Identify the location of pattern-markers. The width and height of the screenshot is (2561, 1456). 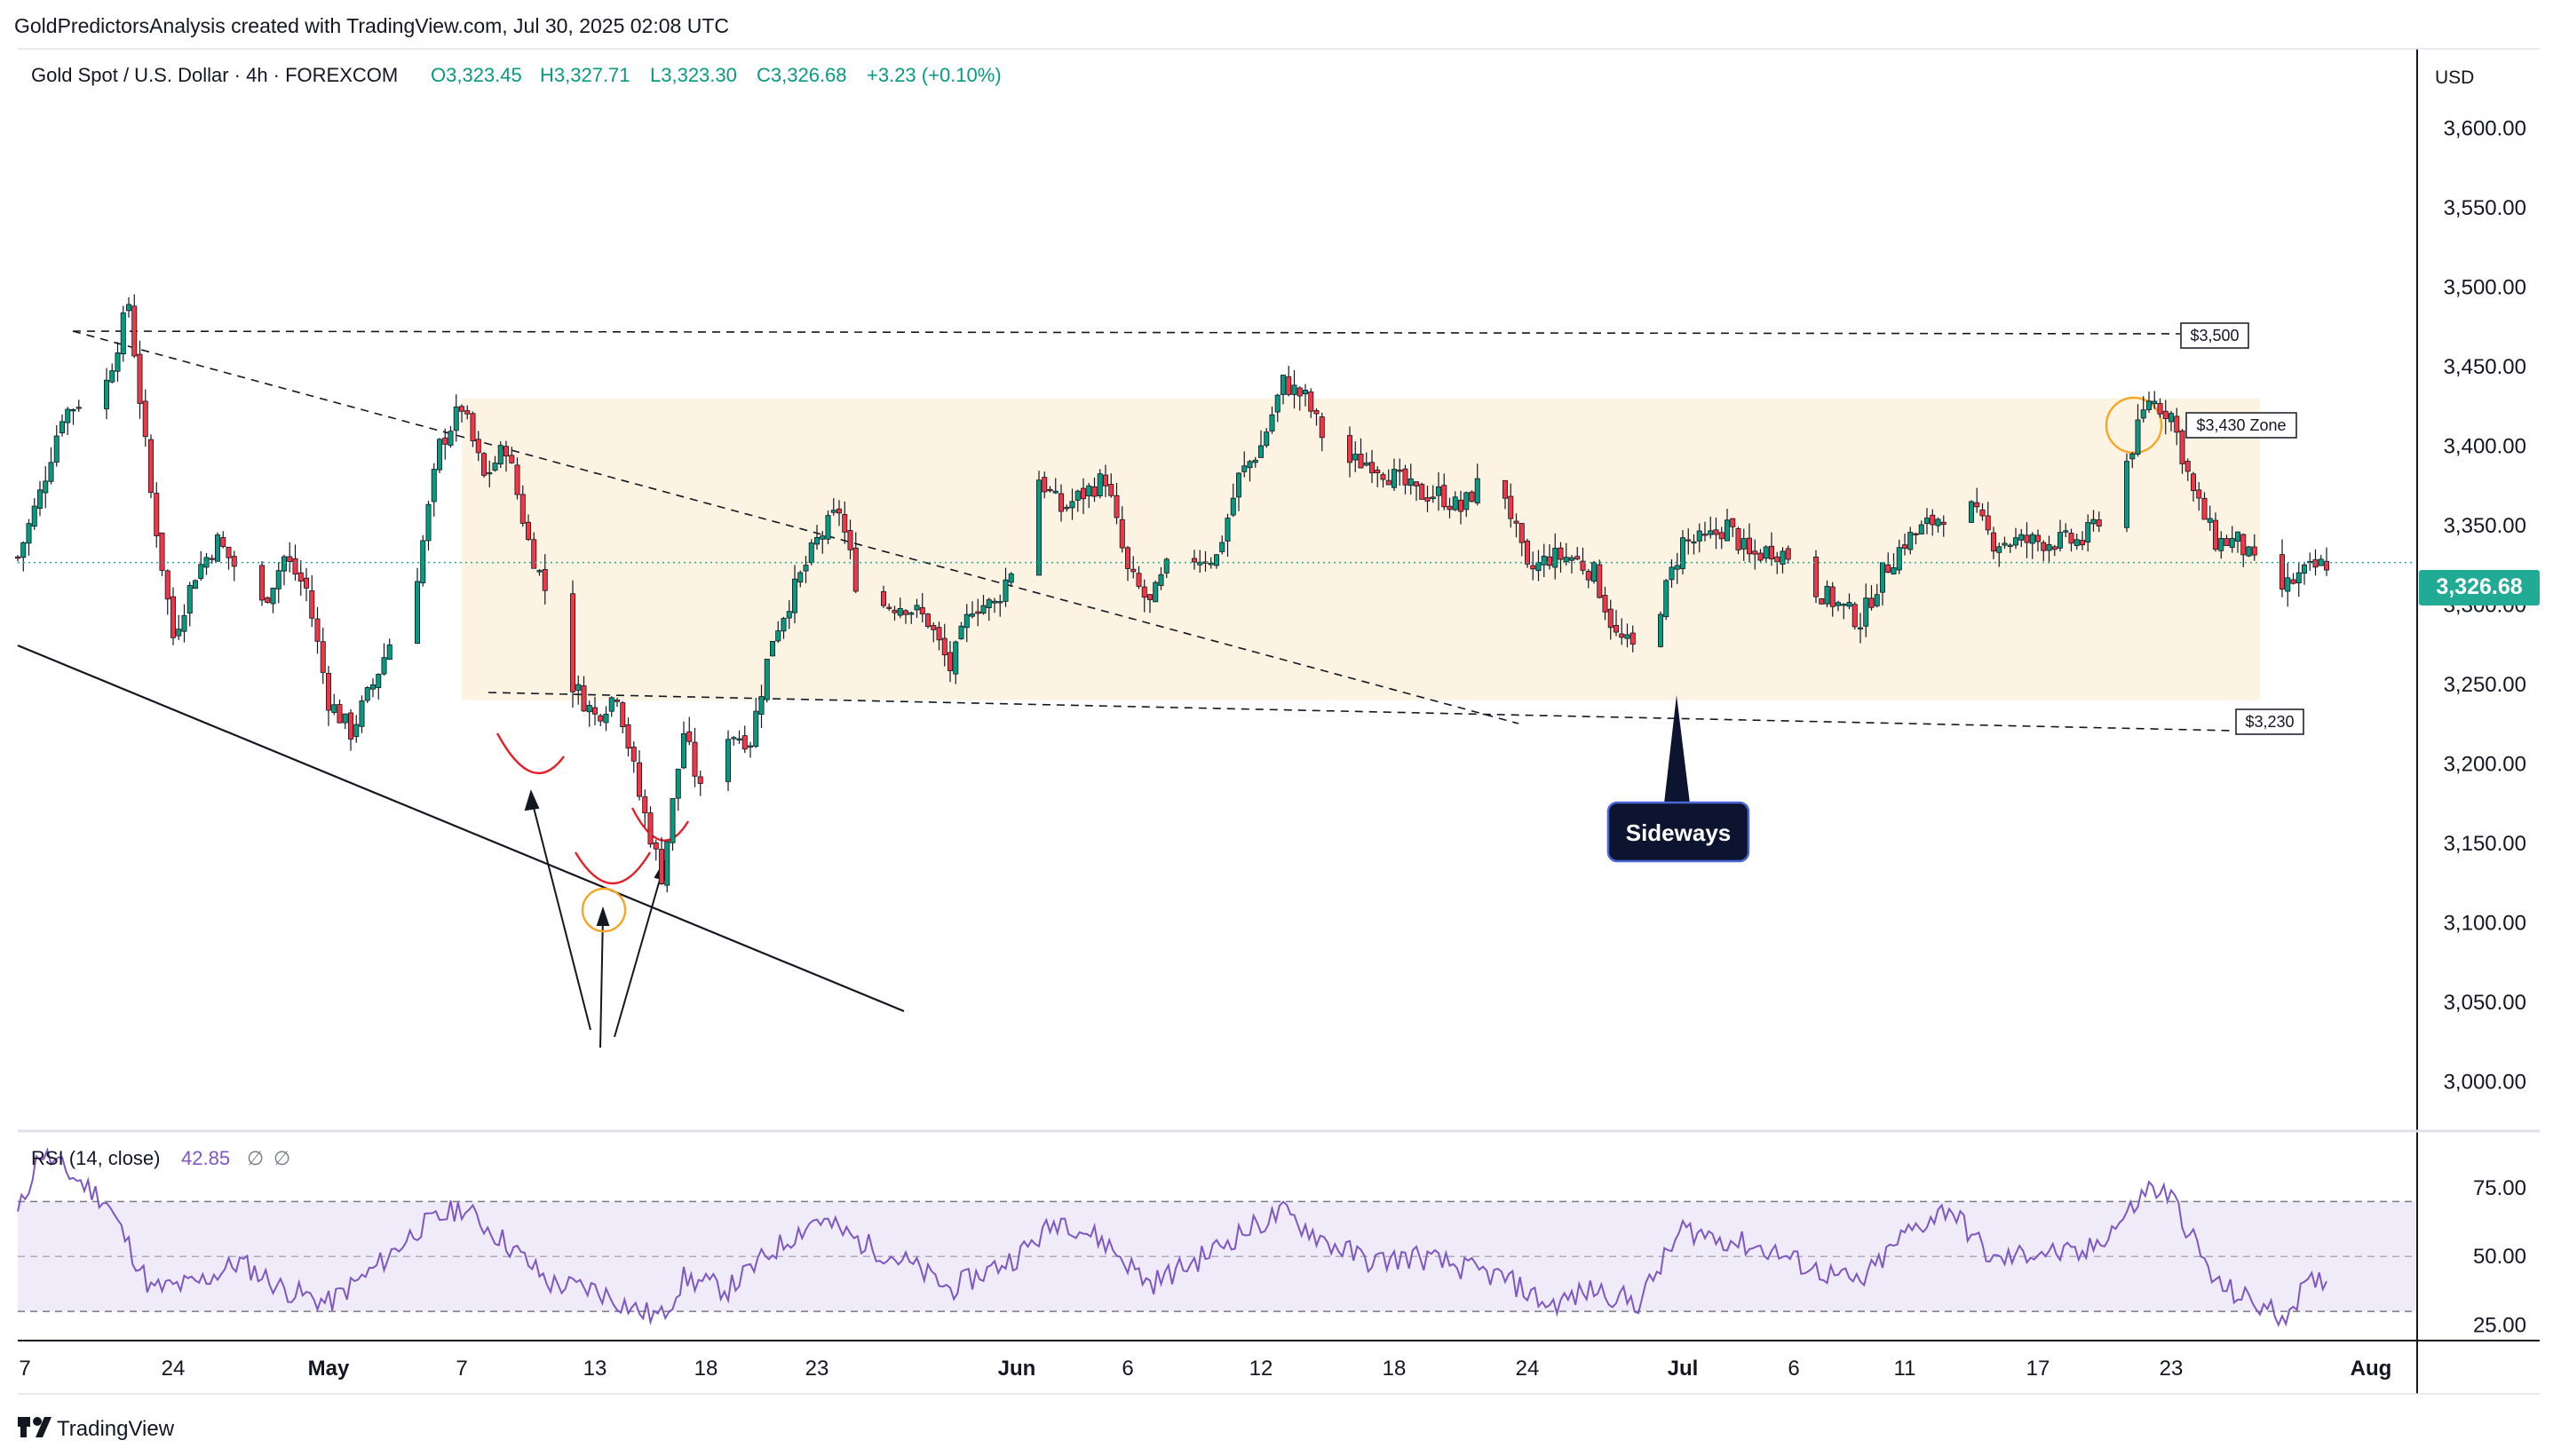
(593, 808).